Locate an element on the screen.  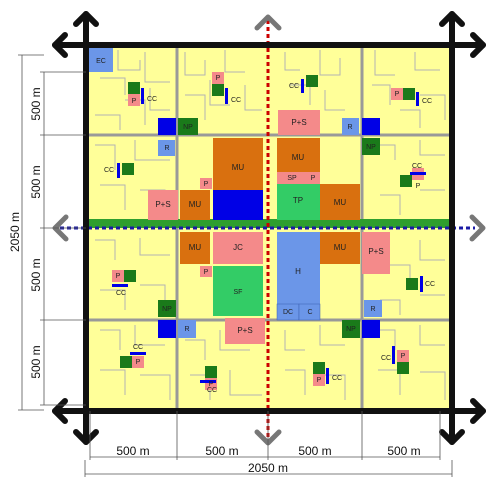
zone-sf is located at coordinates (238, 291).